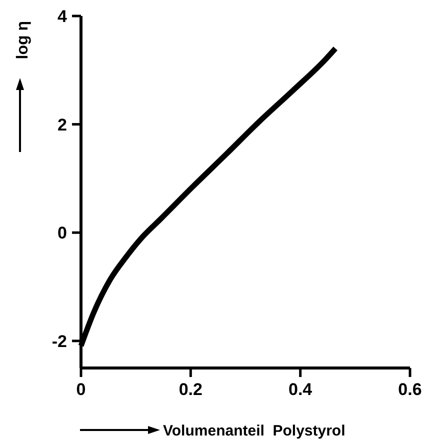  Describe the element at coordinates (62, 233) in the screenshot. I see `y-tick-label: 0` at that location.